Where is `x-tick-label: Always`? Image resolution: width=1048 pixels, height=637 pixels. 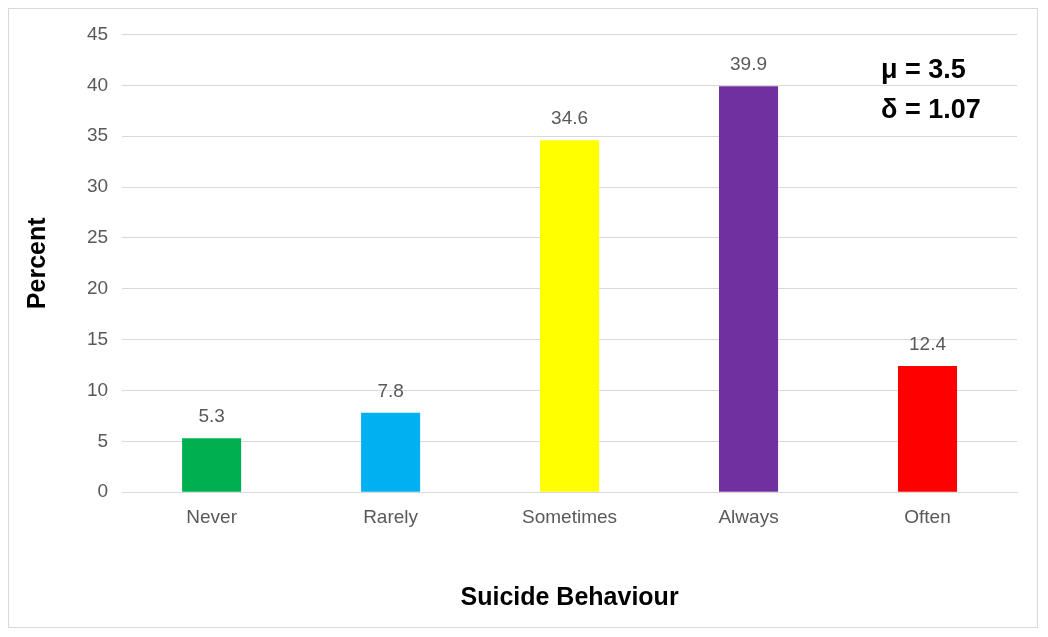 x-tick-label: Always is located at coordinates (748, 516).